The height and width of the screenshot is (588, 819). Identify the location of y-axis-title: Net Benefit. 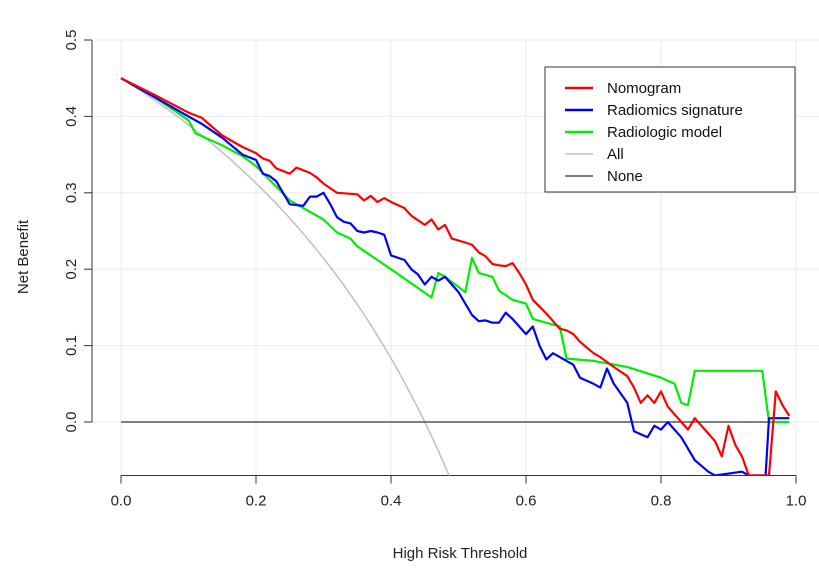
(23, 256).